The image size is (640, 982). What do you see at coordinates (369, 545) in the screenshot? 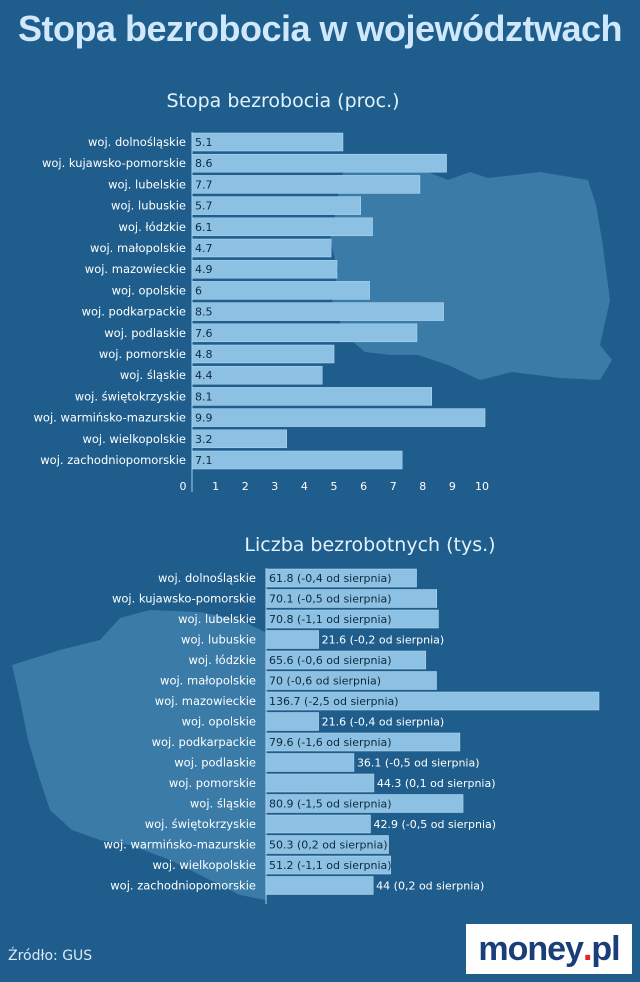
I see `chart2-title: Liczba bezrobotnych (tys.)` at bounding box center [369, 545].